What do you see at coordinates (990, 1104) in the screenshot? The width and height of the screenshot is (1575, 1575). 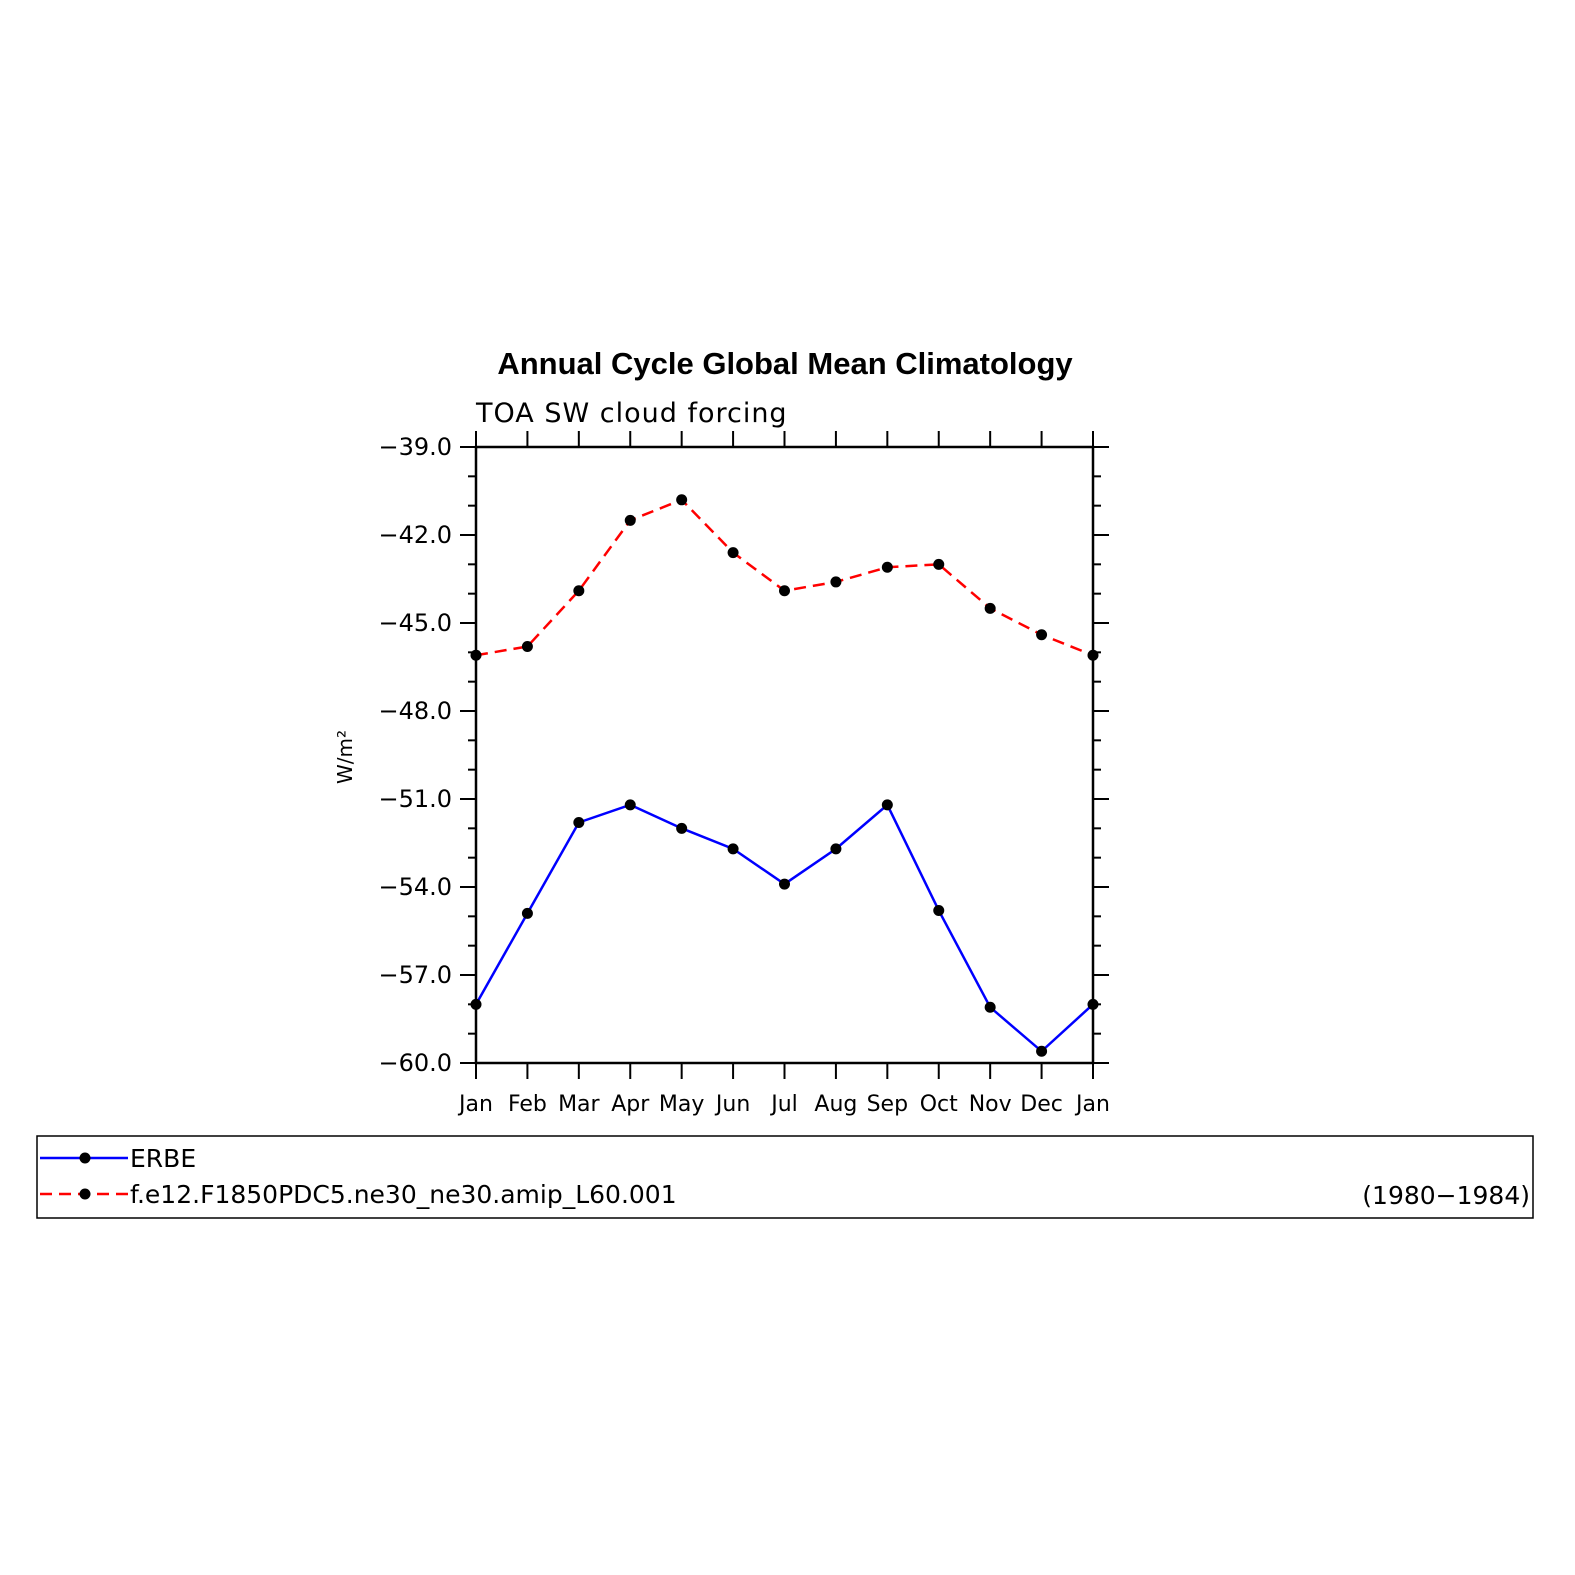 I see `x-tick-label: Nov` at bounding box center [990, 1104].